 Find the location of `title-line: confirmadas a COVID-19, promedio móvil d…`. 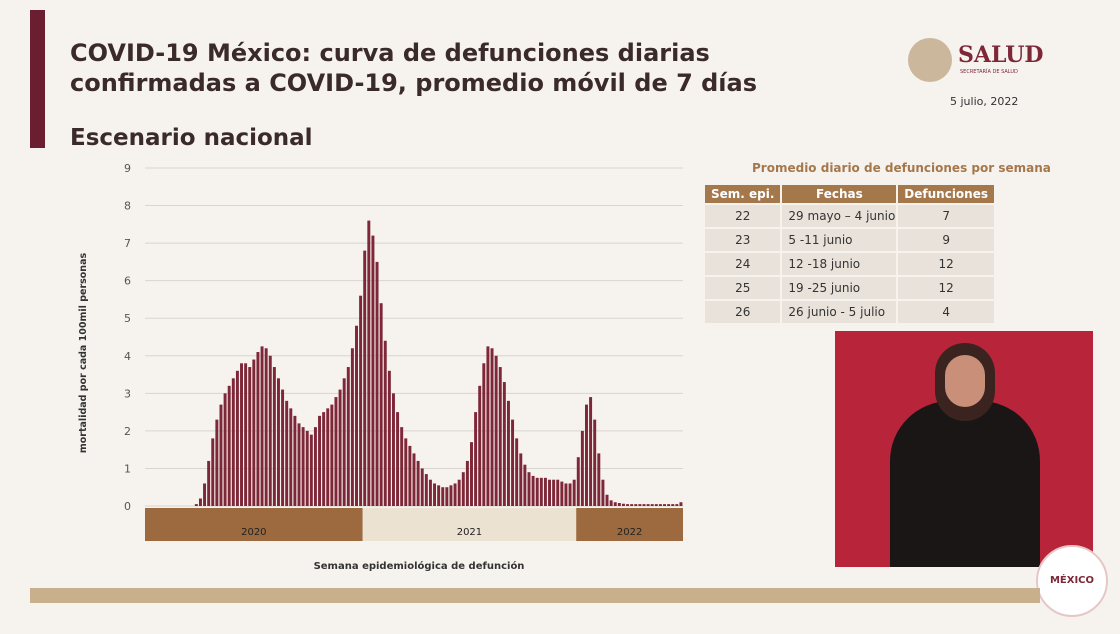

title-line: confirmadas a COVID-19, promedio móvil d… is located at coordinates (414, 83).